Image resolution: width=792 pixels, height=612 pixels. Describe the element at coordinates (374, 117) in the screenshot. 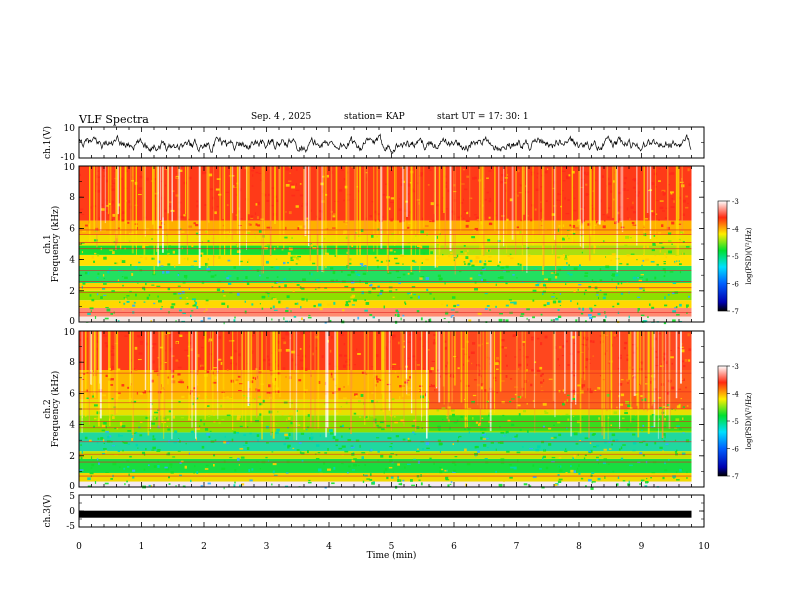

I see `station-label: station= KAP` at that location.